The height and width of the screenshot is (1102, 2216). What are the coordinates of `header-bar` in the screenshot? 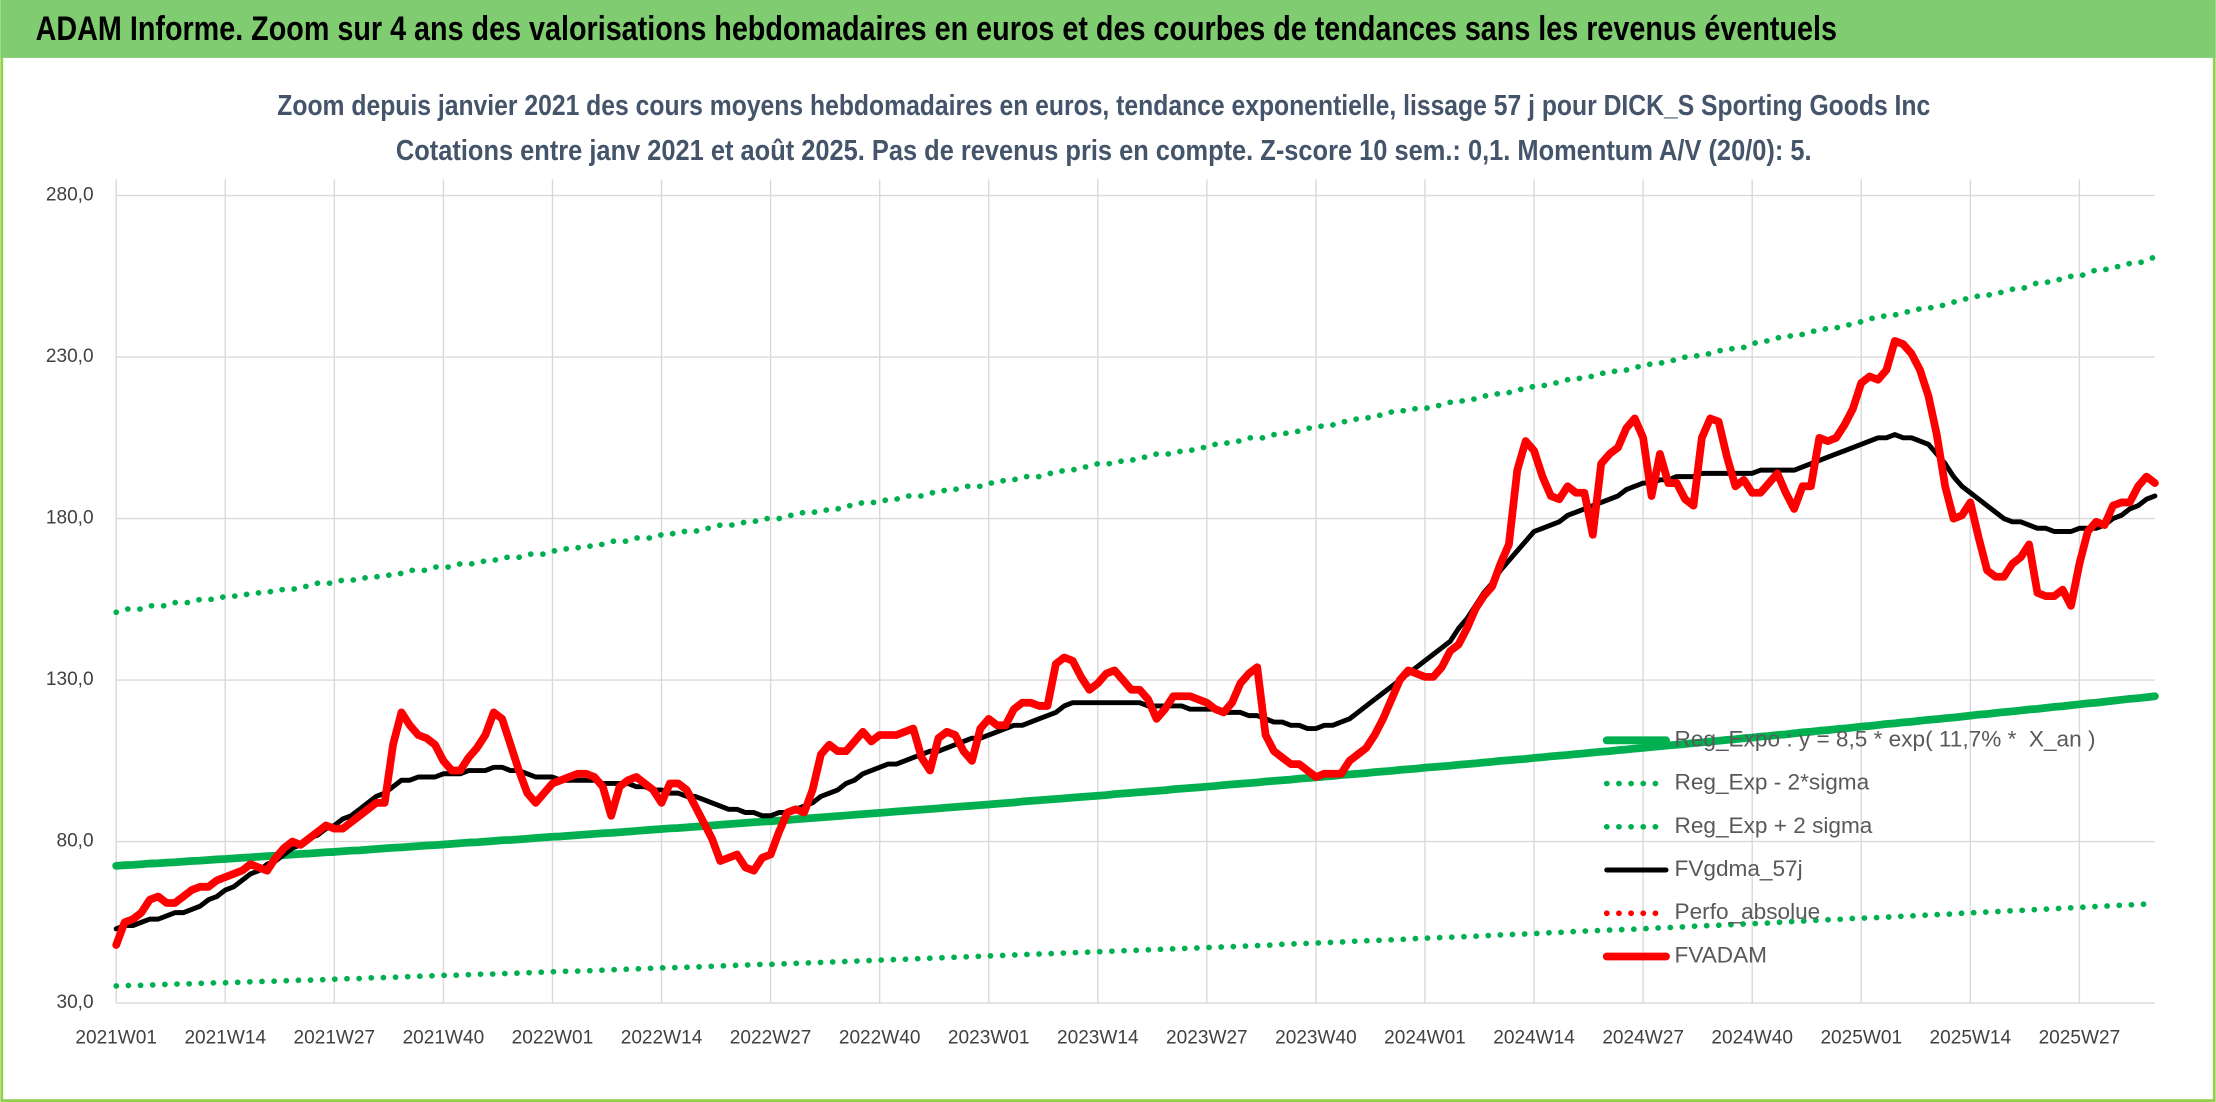 It's located at (1108, 29).